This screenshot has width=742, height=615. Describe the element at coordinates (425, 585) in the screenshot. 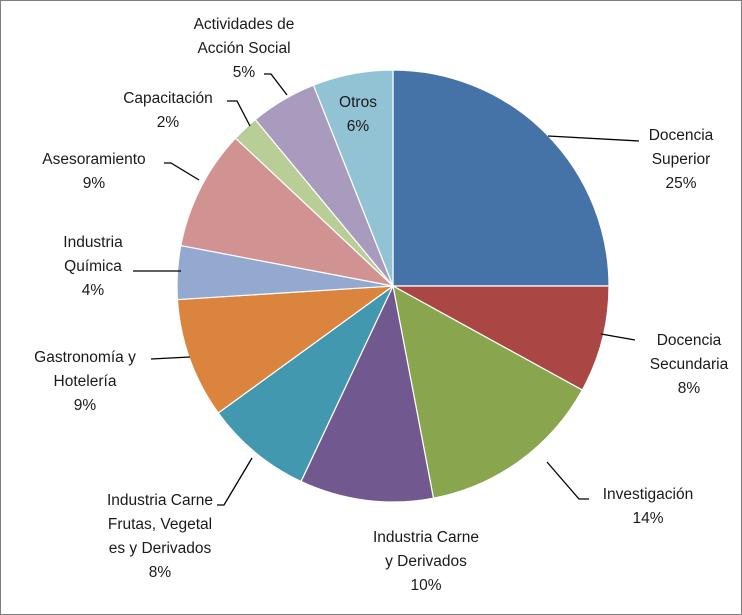

I see `slice-percent: 10%` at that location.